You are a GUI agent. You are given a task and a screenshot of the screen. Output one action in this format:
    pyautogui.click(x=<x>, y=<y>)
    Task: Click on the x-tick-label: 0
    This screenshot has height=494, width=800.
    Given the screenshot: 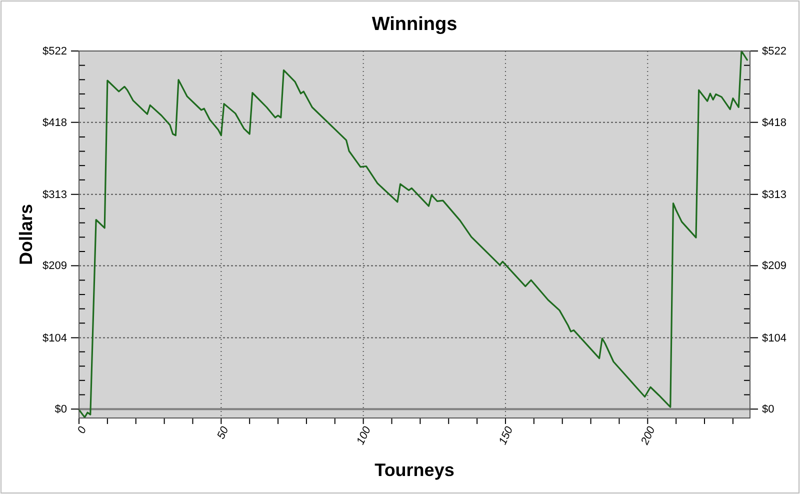 What is the action you would take?
    pyautogui.click(x=83, y=430)
    